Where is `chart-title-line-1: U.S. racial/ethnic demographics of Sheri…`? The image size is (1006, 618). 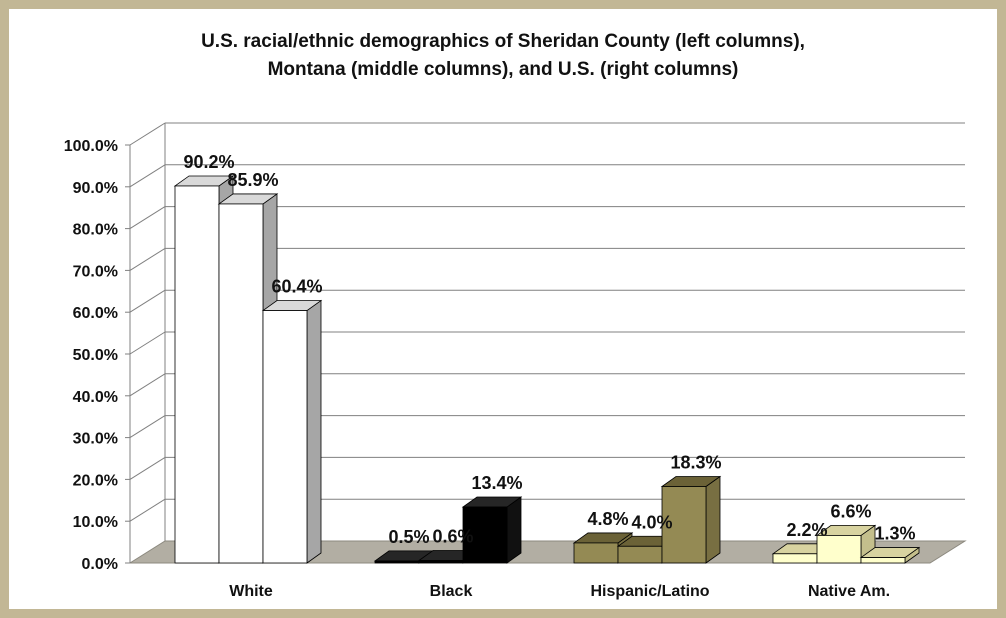
chart-title-line-1: U.S. racial/ethnic demographics of Sheri… is located at coordinates (503, 41).